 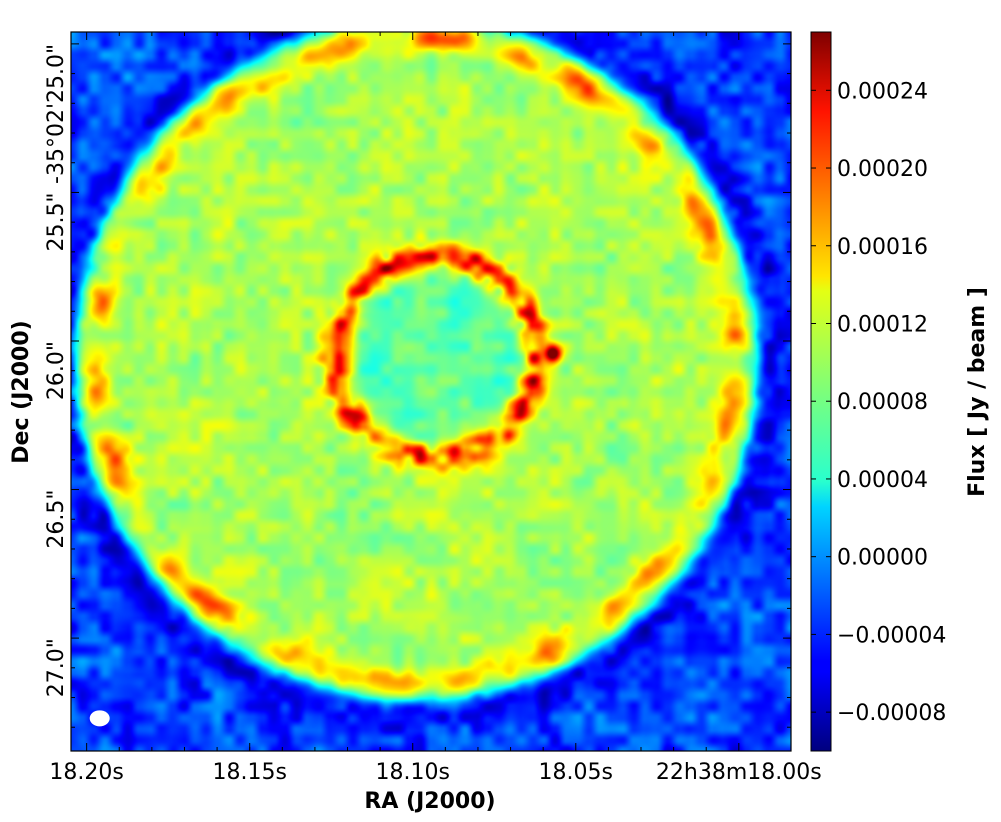 I want to click on colorbar-tick-label: 0.00024, so click(x=882, y=91).